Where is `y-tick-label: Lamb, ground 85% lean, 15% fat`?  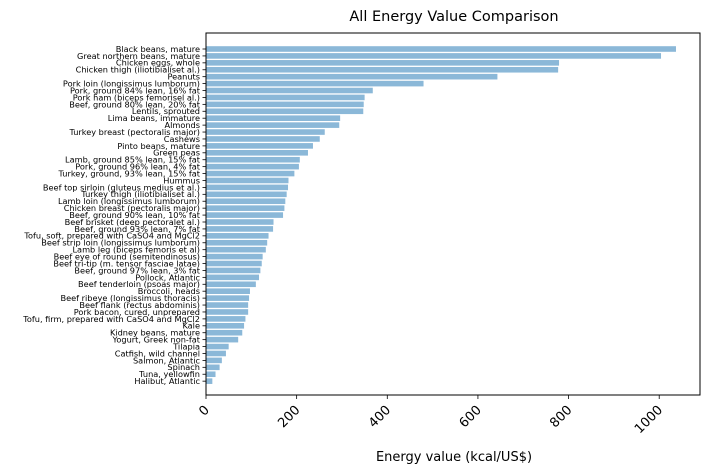
y-tick-label: Lamb, ground 85% lean, 15% fat is located at coordinates (133, 160).